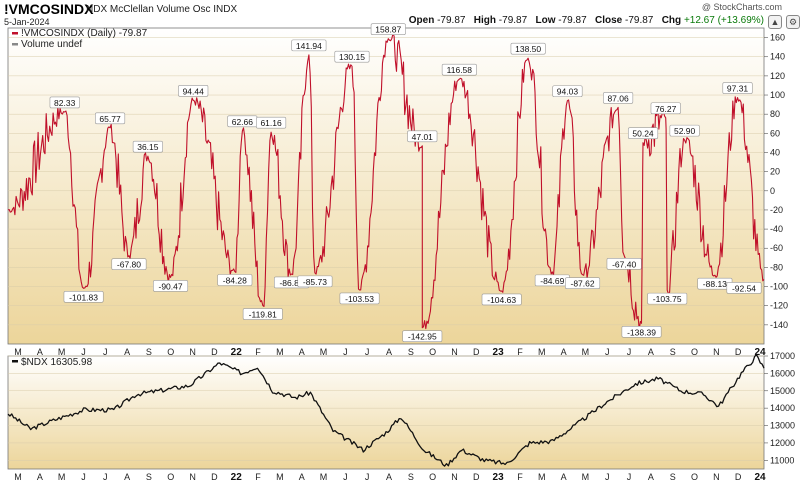 The image size is (806, 486). What do you see at coordinates (129, 265) in the screenshot?
I see `annotation-label: -67.80` at bounding box center [129, 265].